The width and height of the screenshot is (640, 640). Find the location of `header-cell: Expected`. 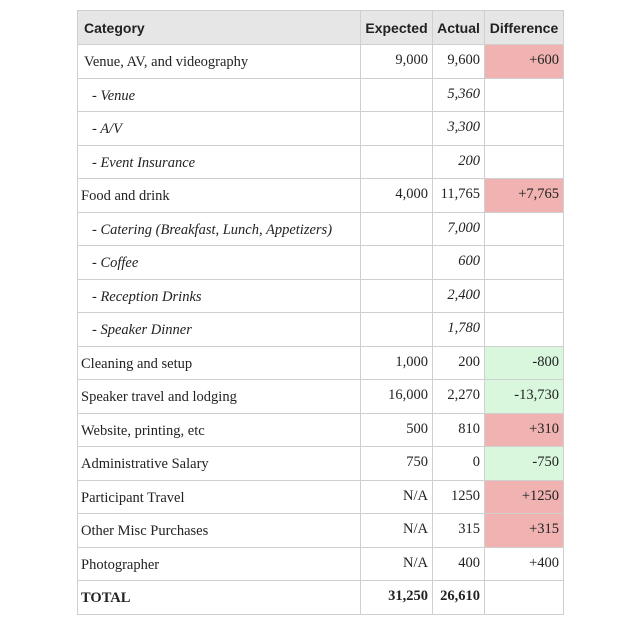

header-cell: Expected is located at coordinates (396, 27).